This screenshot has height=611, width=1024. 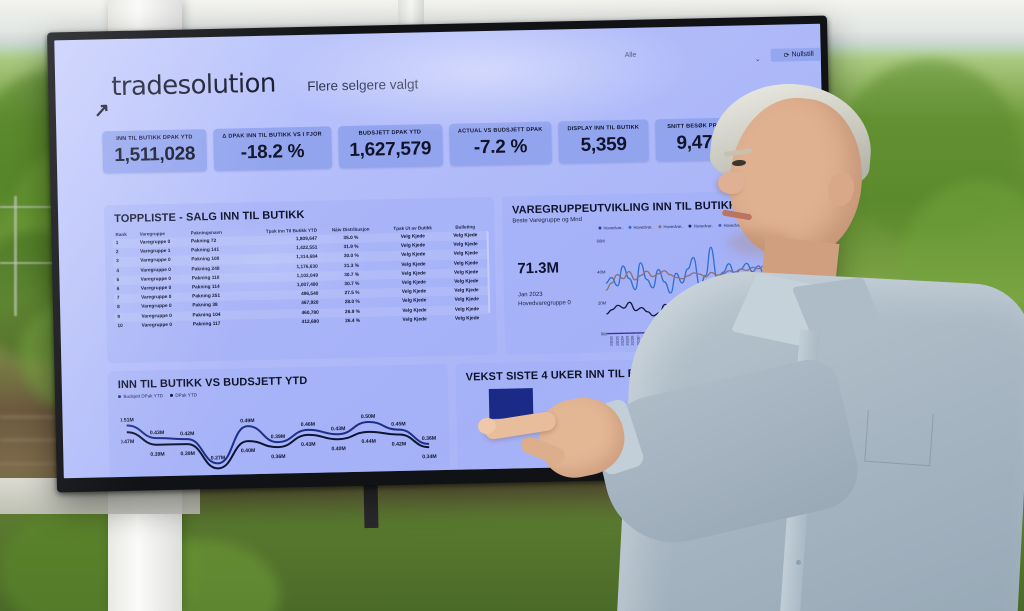 What do you see at coordinates (500, 130) in the screenshot?
I see `kpi-label: ACTUAL VS BUDSJETT DPAK` at bounding box center [500, 130].